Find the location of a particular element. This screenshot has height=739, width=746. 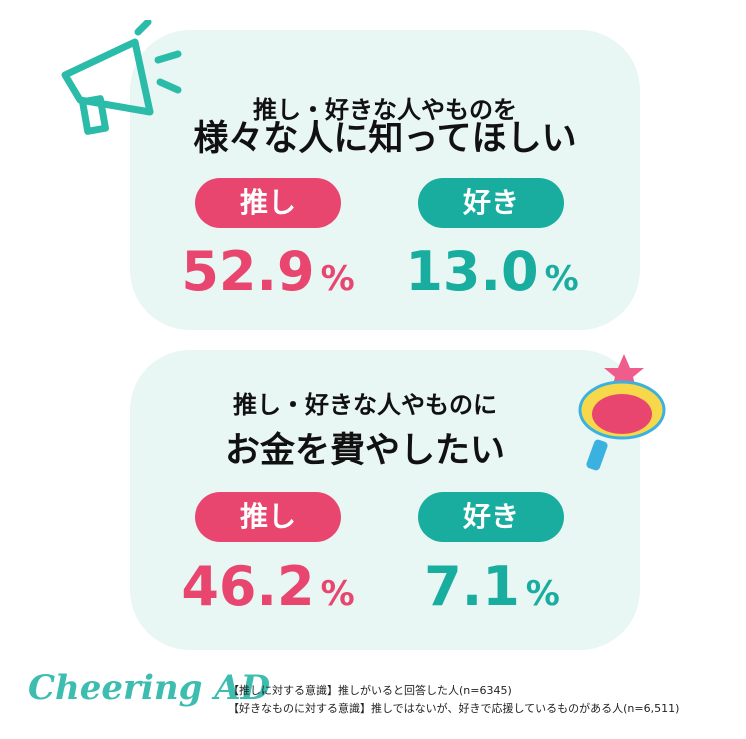

card-title: 様々な人に知ってほしい is located at coordinates (385, 139).